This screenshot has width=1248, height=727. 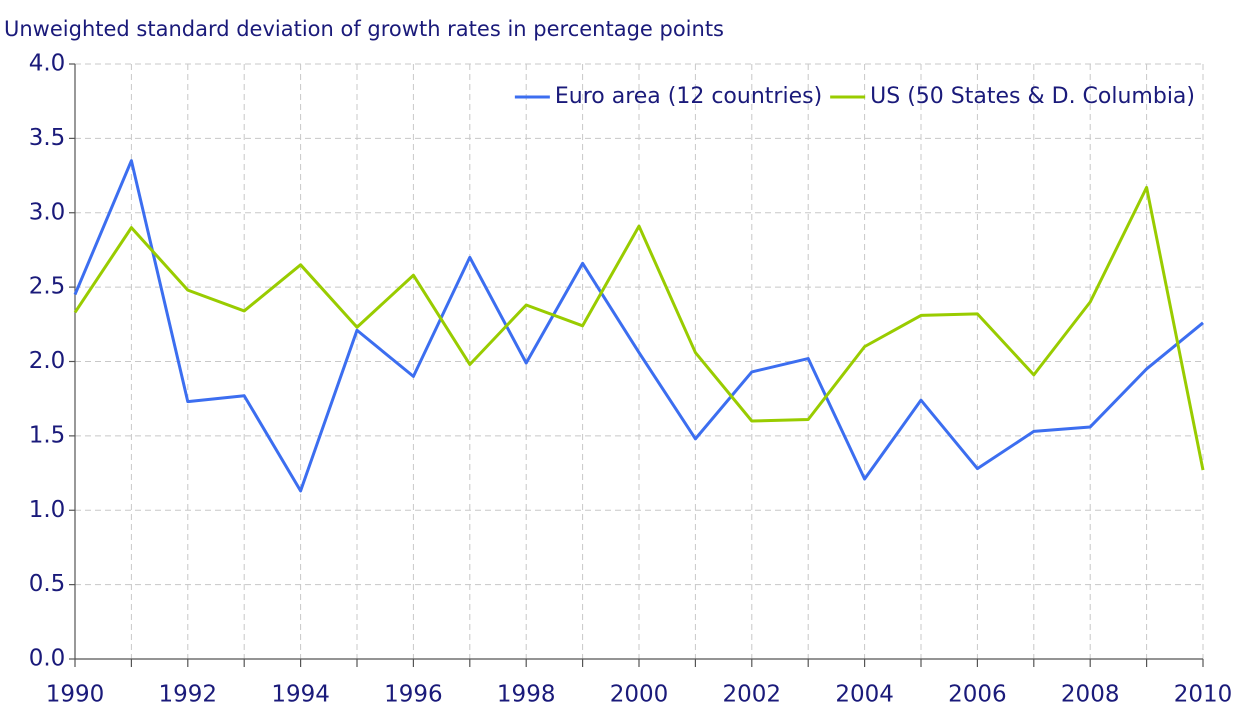 I want to click on x-tick-label: 1990, so click(x=75, y=695).